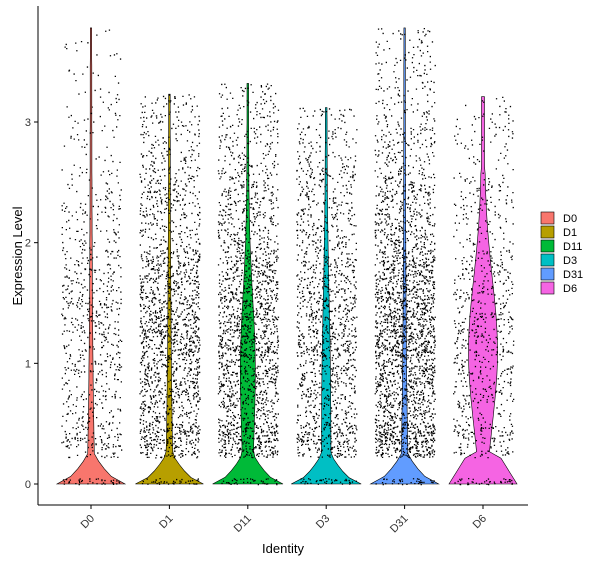  What do you see at coordinates (166, 522) in the screenshot?
I see `x-tick-label: D1` at bounding box center [166, 522].